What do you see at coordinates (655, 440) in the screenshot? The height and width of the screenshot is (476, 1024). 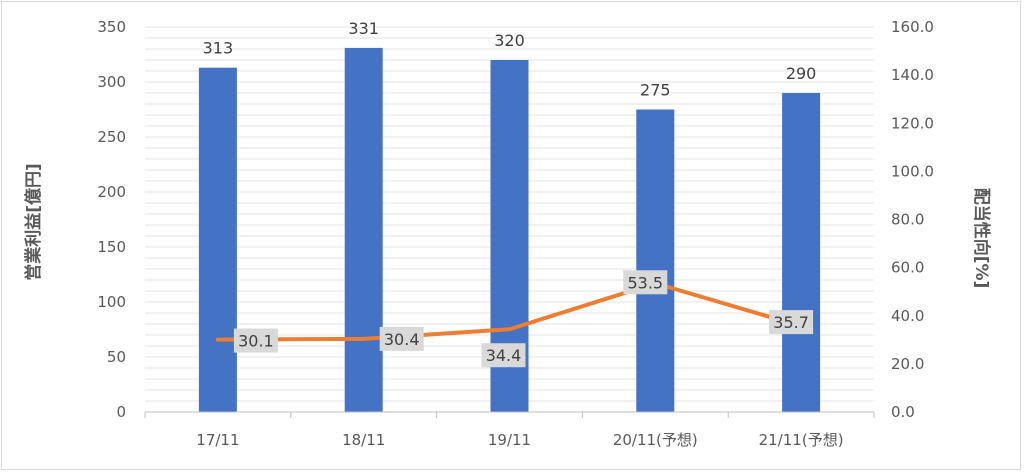 I see `x-tick-label: 20/11(予想)` at bounding box center [655, 440].